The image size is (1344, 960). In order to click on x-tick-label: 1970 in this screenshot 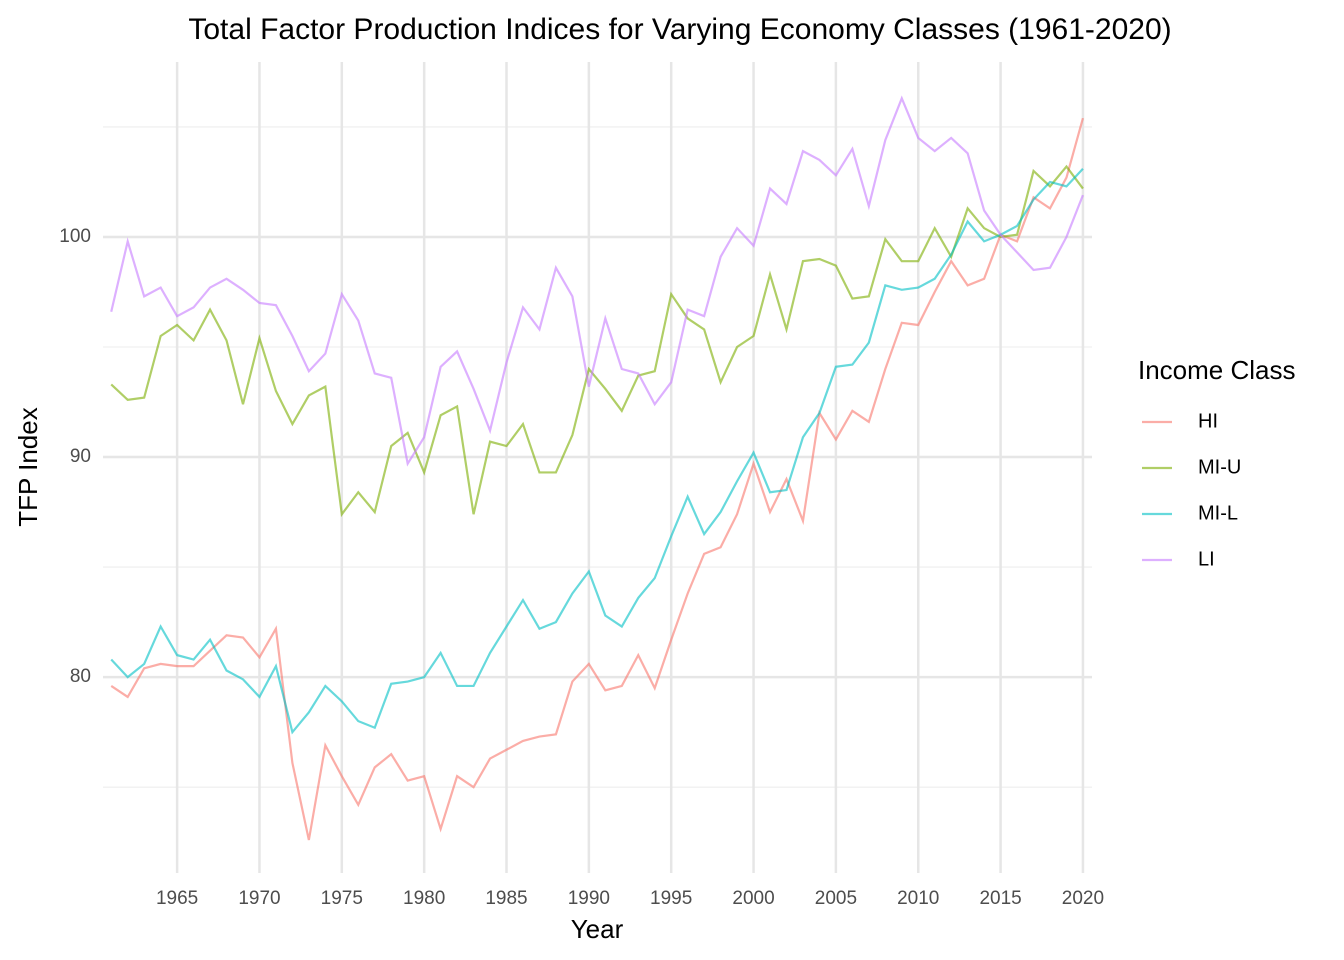, I will do `click(259, 898)`.